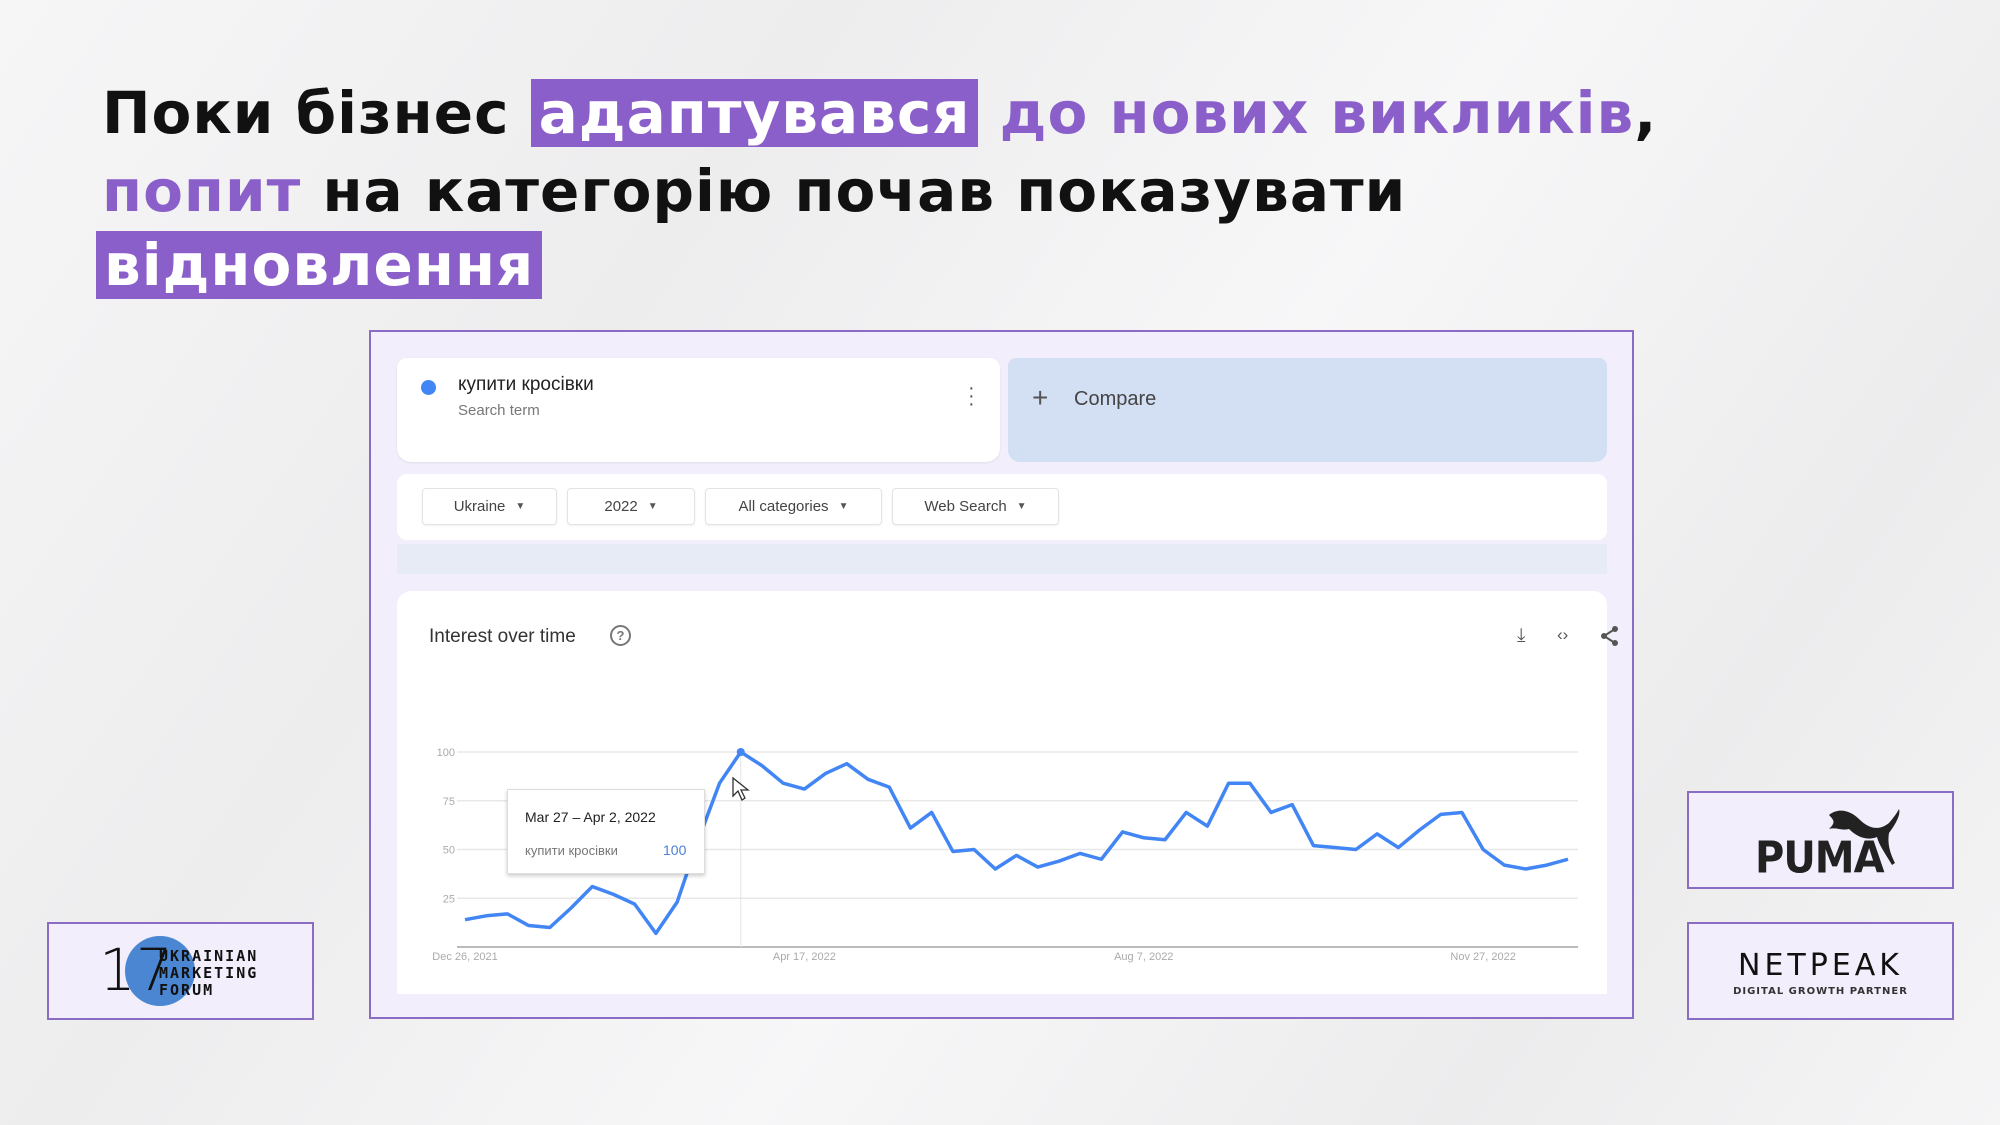 This screenshot has width=2000, height=1125. What do you see at coordinates (202, 191) in the screenshot?
I see `headline-accent: попит` at bounding box center [202, 191].